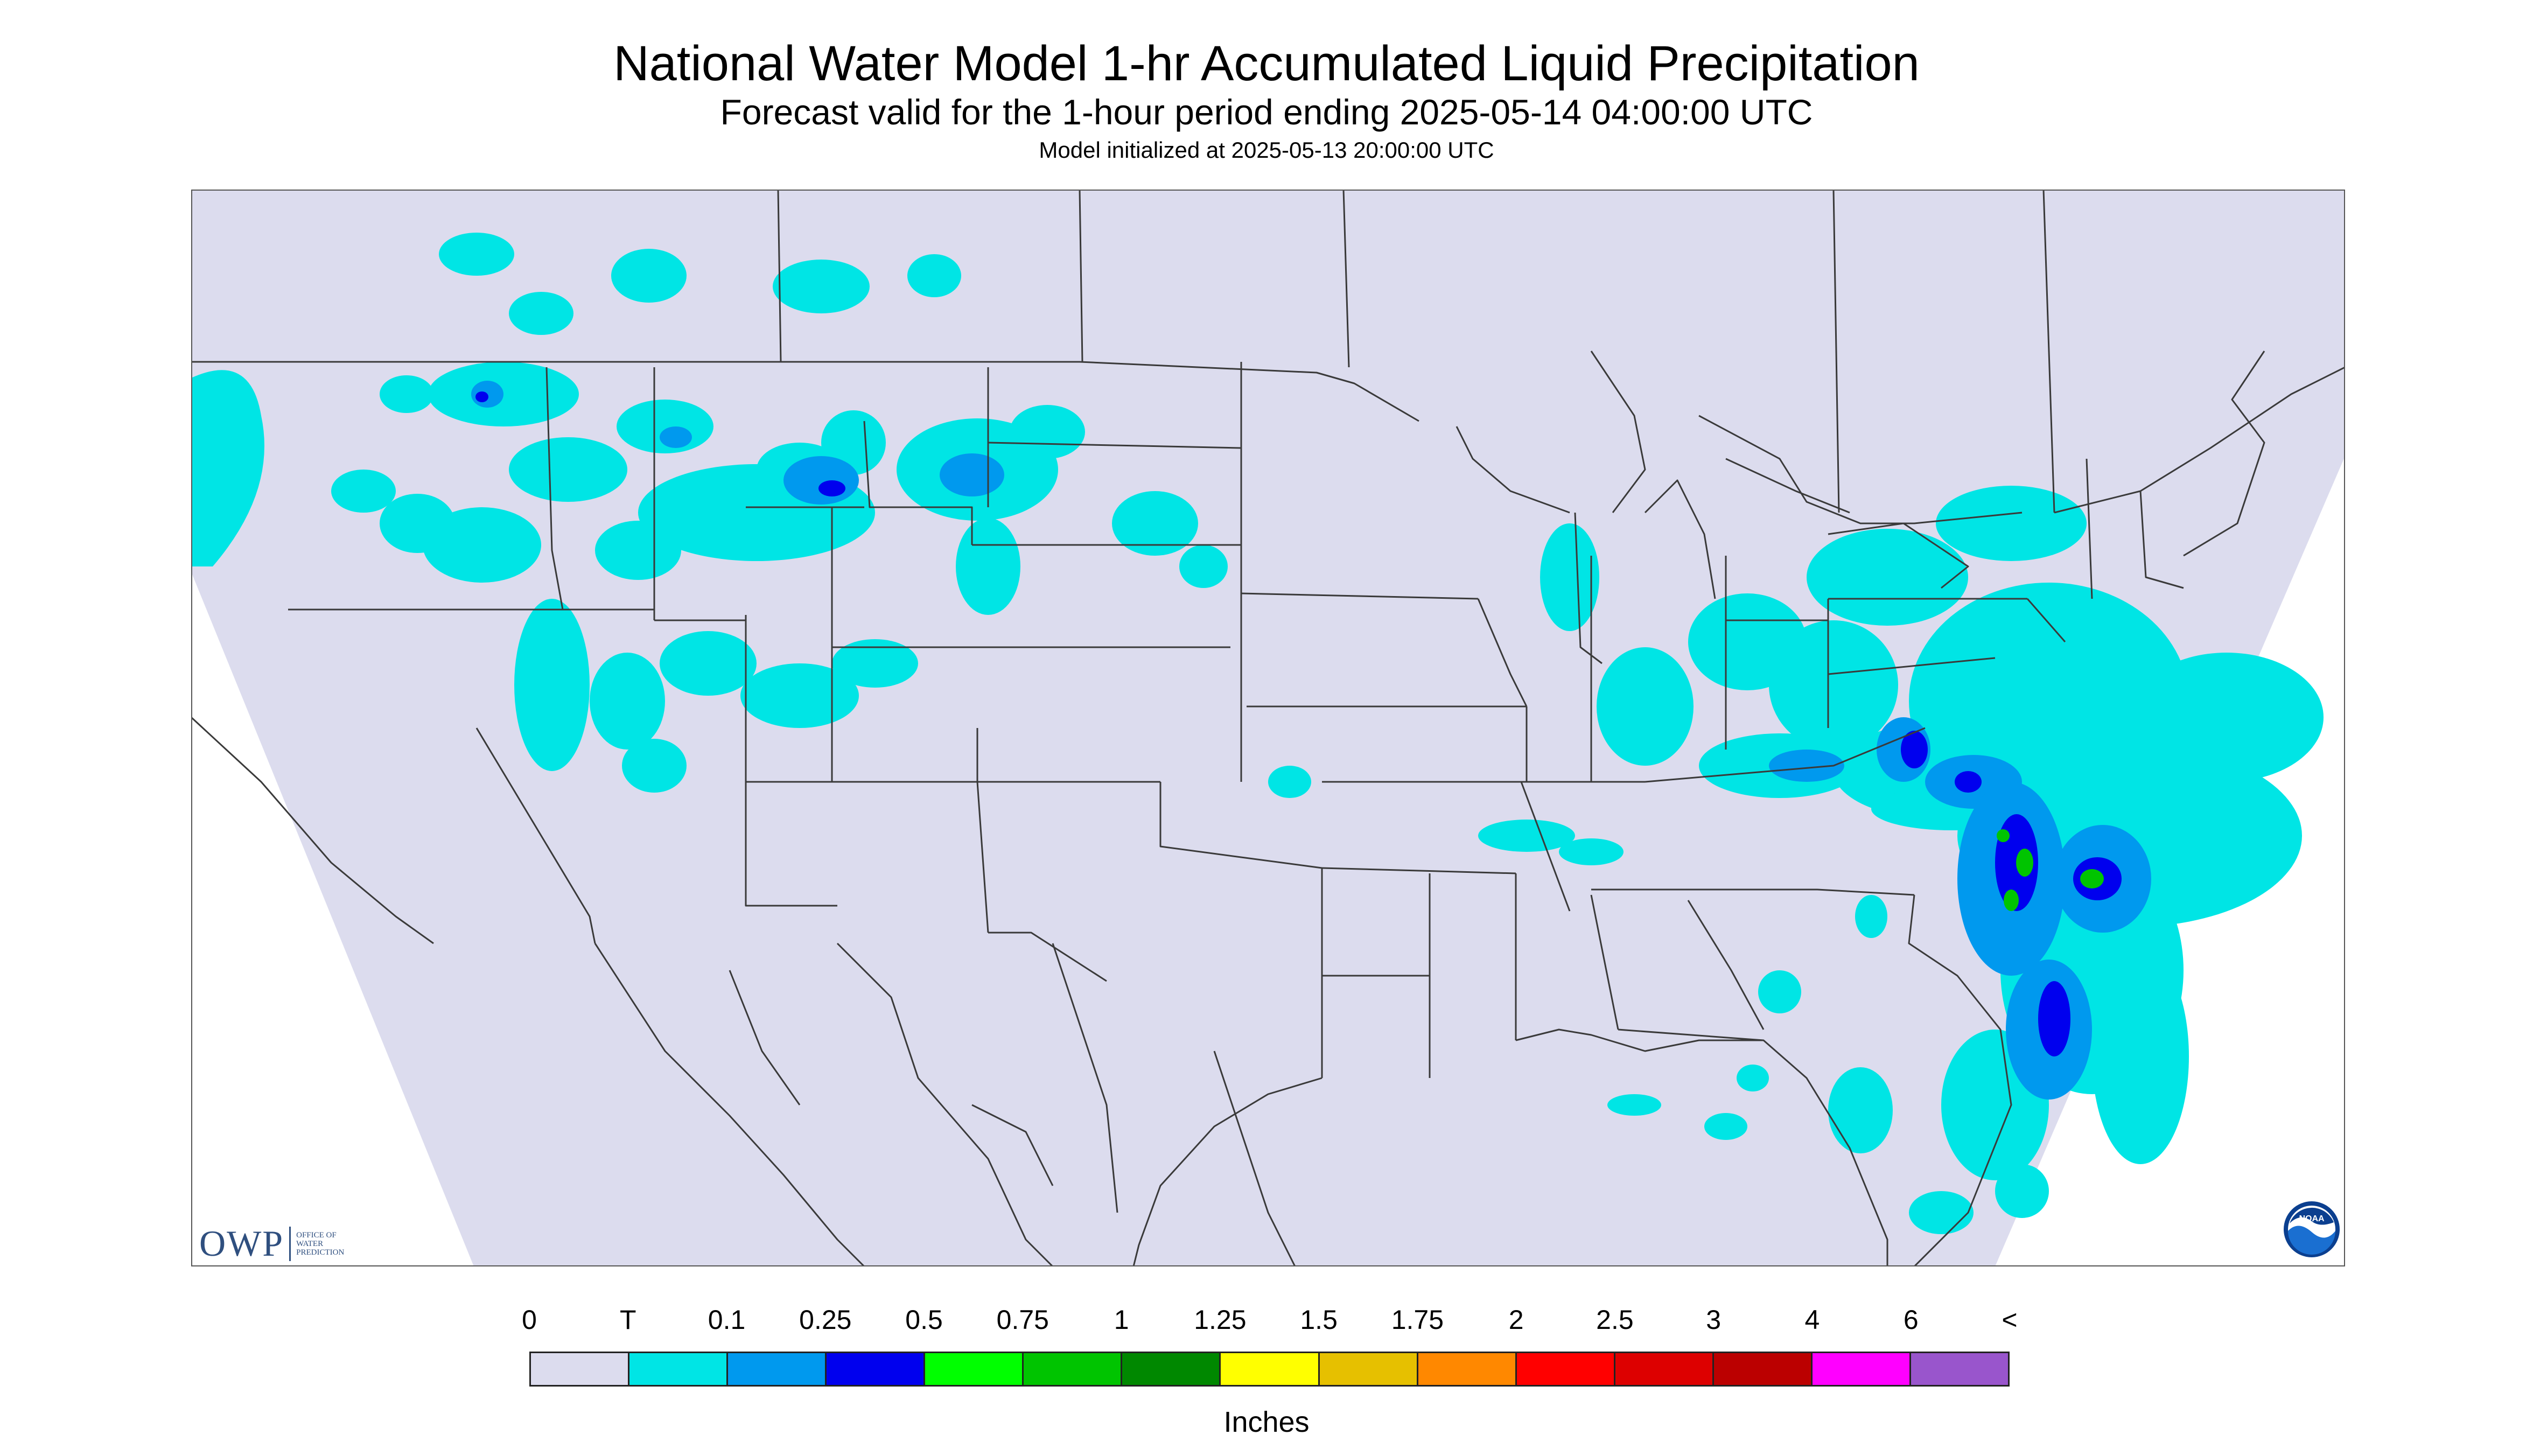  What do you see at coordinates (1516, 1320) in the screenshot?
I see `legend-label: 2` at bounding box center [1516, 1320].